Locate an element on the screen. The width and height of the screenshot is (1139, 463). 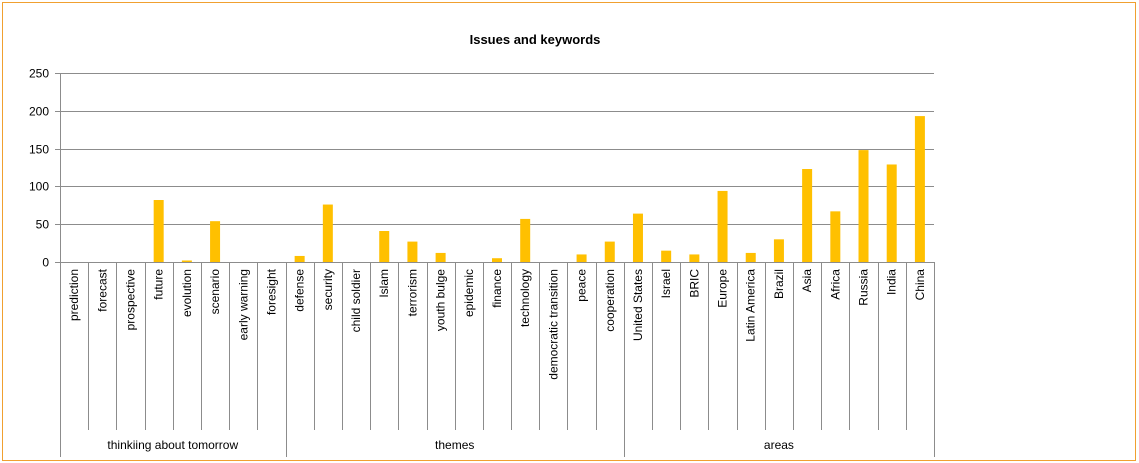
category-label: youth bulge is located at coordinates (441, 300).